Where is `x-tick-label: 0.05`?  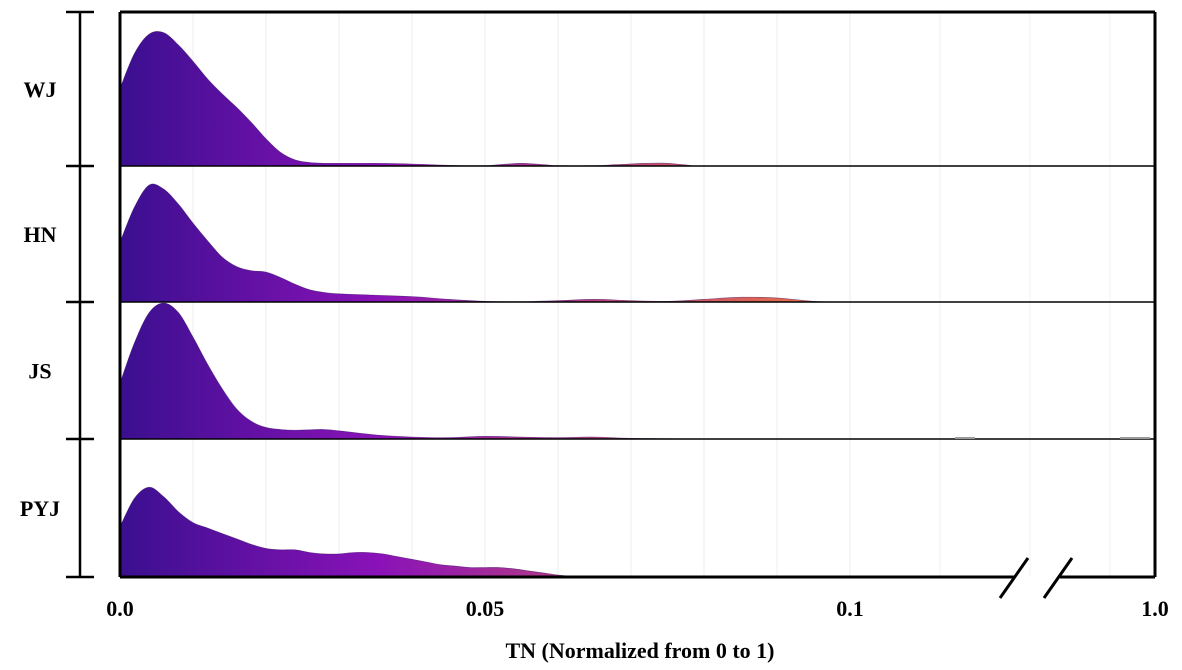 x-tick-label: 0.05 is located at coordinates (485, 608).